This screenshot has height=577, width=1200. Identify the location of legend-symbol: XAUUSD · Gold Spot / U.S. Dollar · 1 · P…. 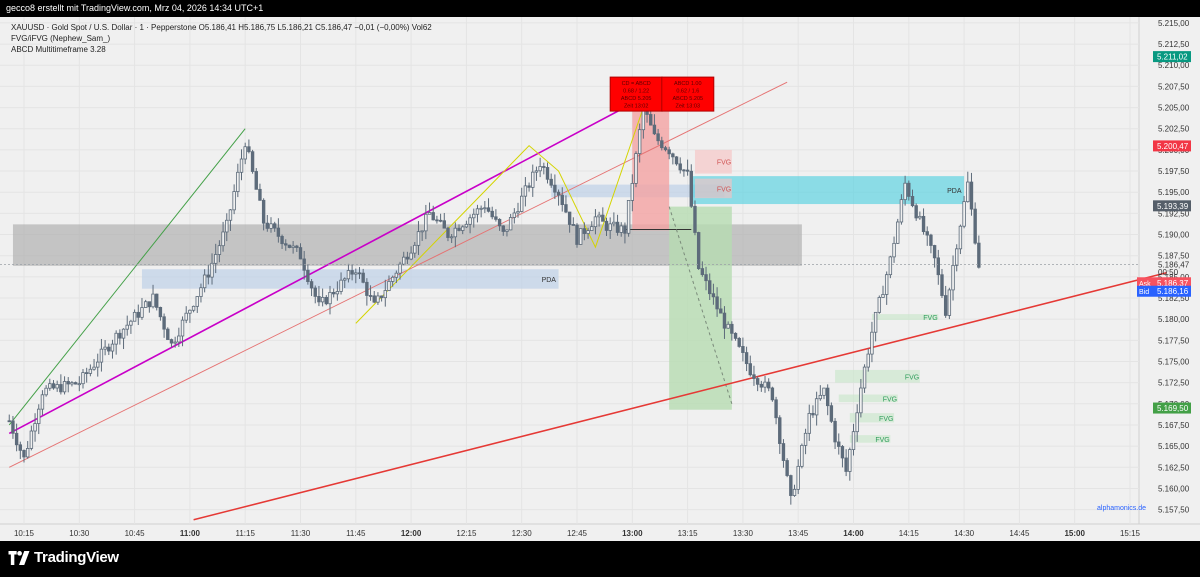
(104, 27).